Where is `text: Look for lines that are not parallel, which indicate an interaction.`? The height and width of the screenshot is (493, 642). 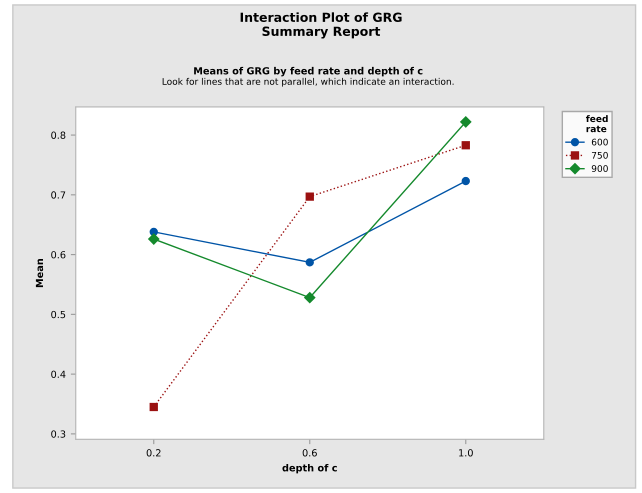 text: Look for lines that are not parallel, which indicate an interaction. is located at coordinates (308, 82).